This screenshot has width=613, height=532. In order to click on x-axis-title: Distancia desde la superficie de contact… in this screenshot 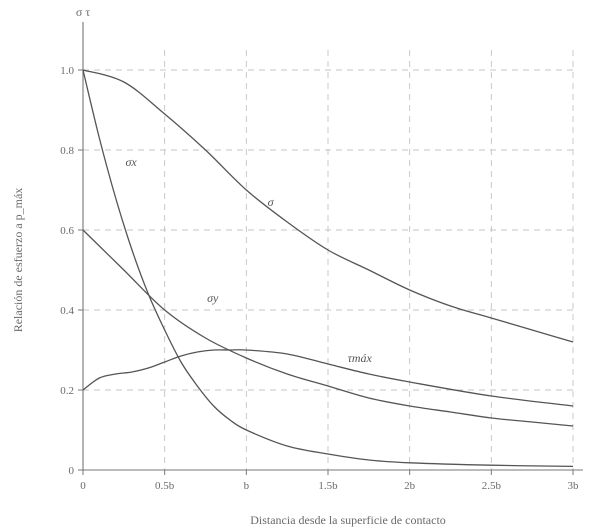, I will do `click(348, 520)`.